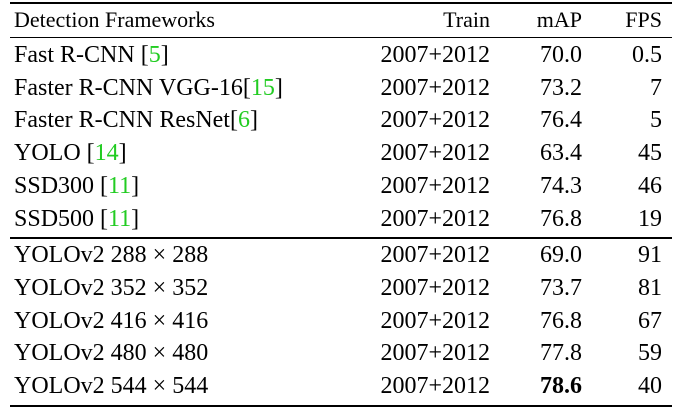 Image resolution: width=680 pixels, height=408 pixels. What do you see at coordinates (561, 185) in the screenshot?
I see `map-cell: 74.3` at bounding box center [561, 185].